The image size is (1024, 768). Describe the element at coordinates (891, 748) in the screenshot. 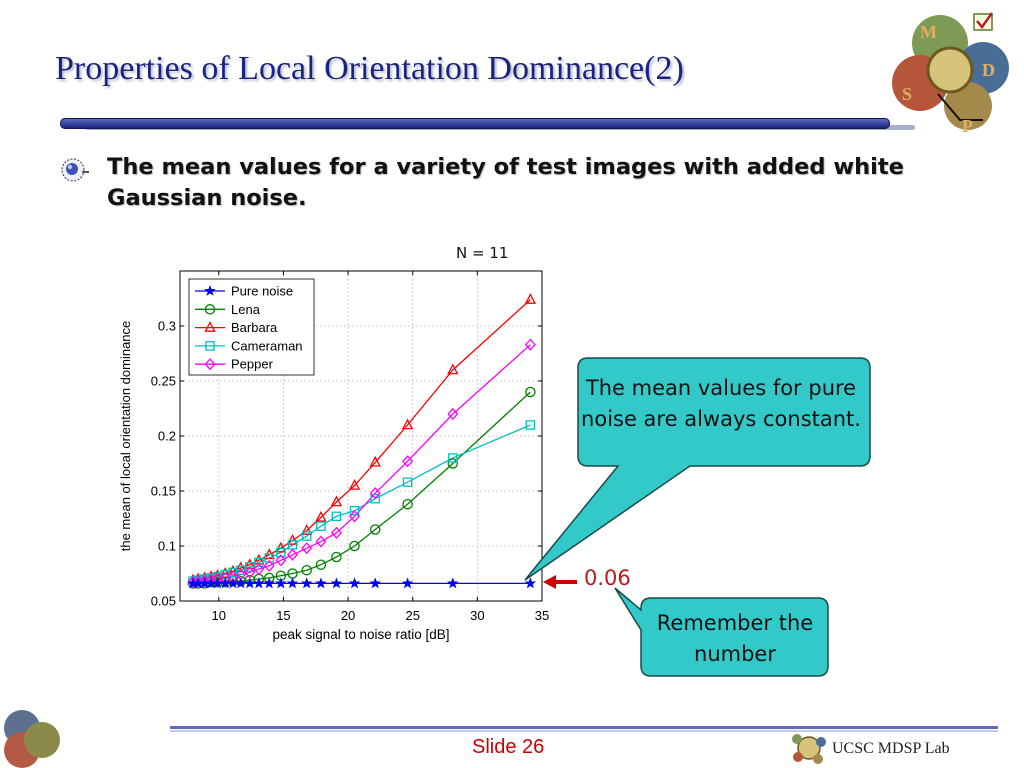

I see `lab-name: UCSC MDSP Lab` at that location.